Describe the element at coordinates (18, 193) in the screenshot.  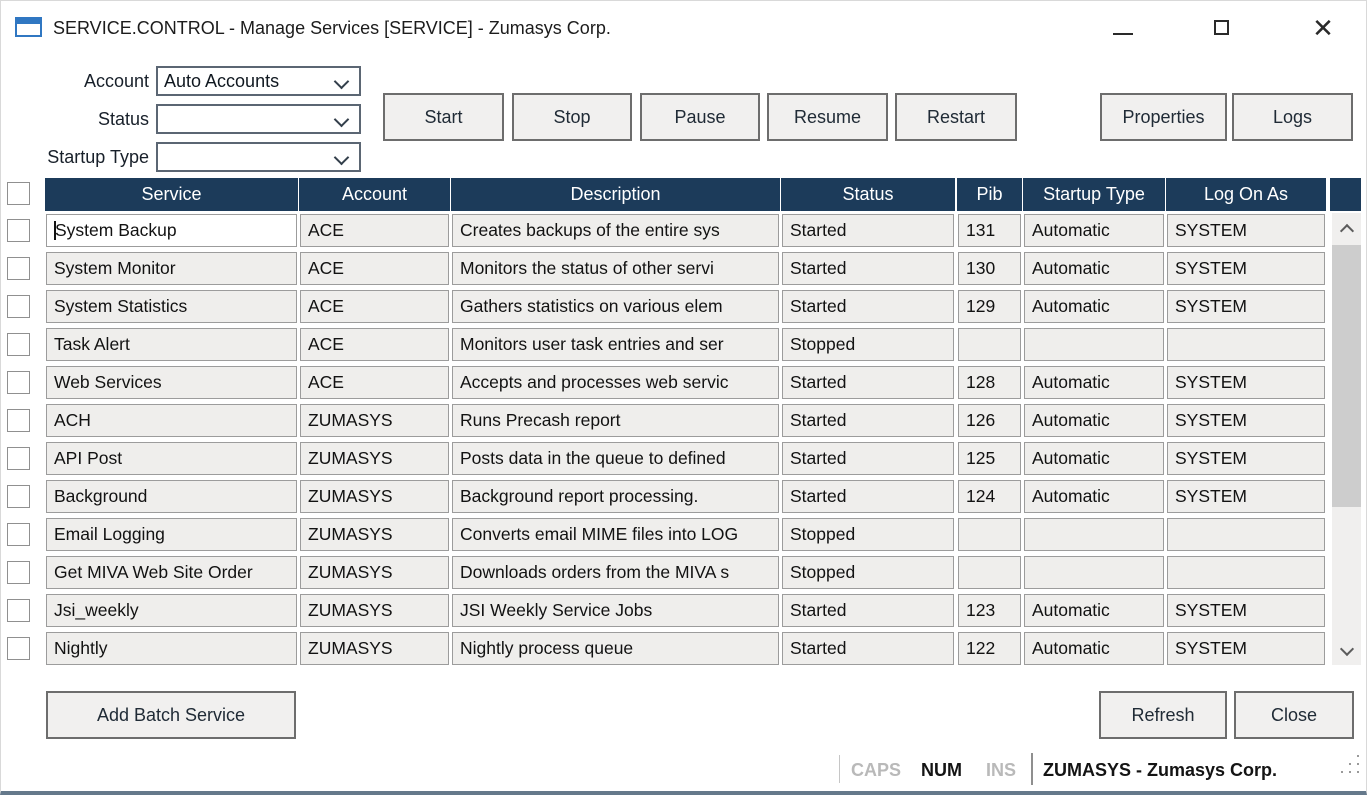
I see `select-all-checkbox` at that location.